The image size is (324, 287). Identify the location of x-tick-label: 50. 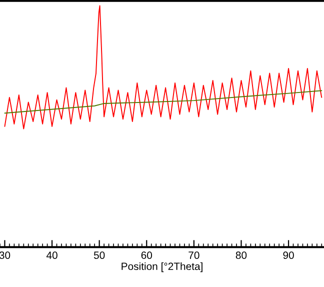
(99, 255).